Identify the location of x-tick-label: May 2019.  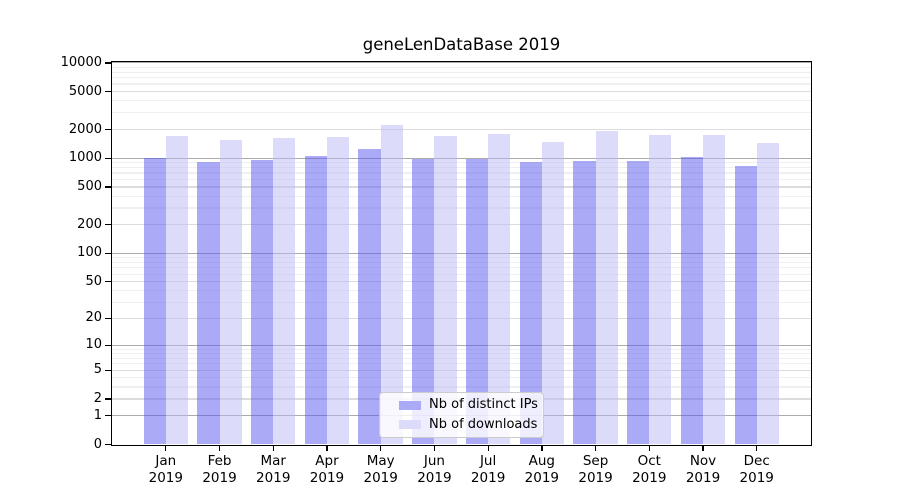
(380, 469).